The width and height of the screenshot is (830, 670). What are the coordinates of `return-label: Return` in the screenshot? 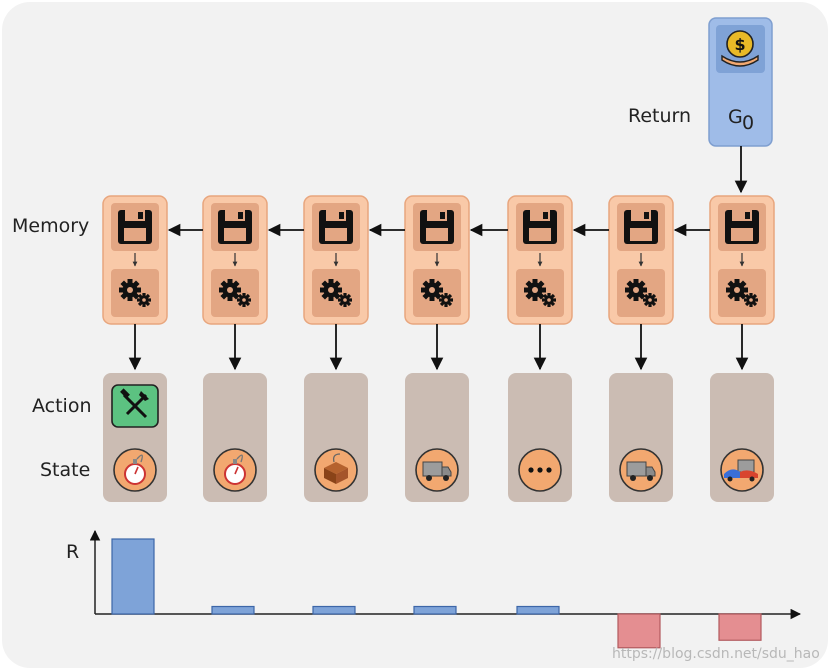 It's located at (659, 116).